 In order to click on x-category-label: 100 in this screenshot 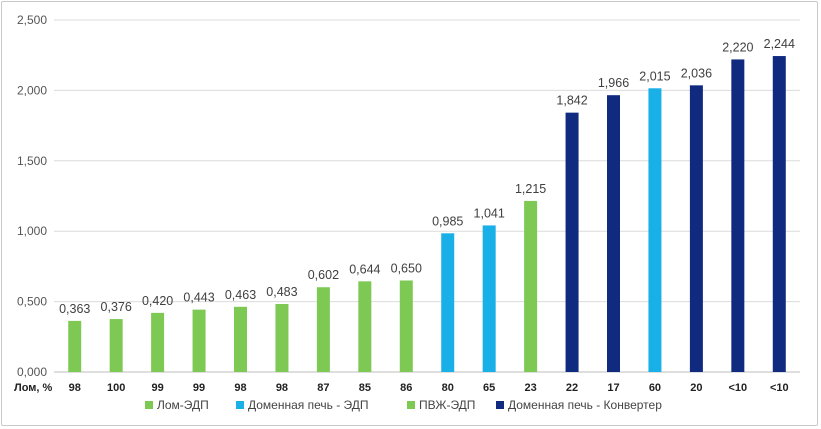, I will do `click(116, 388)`.